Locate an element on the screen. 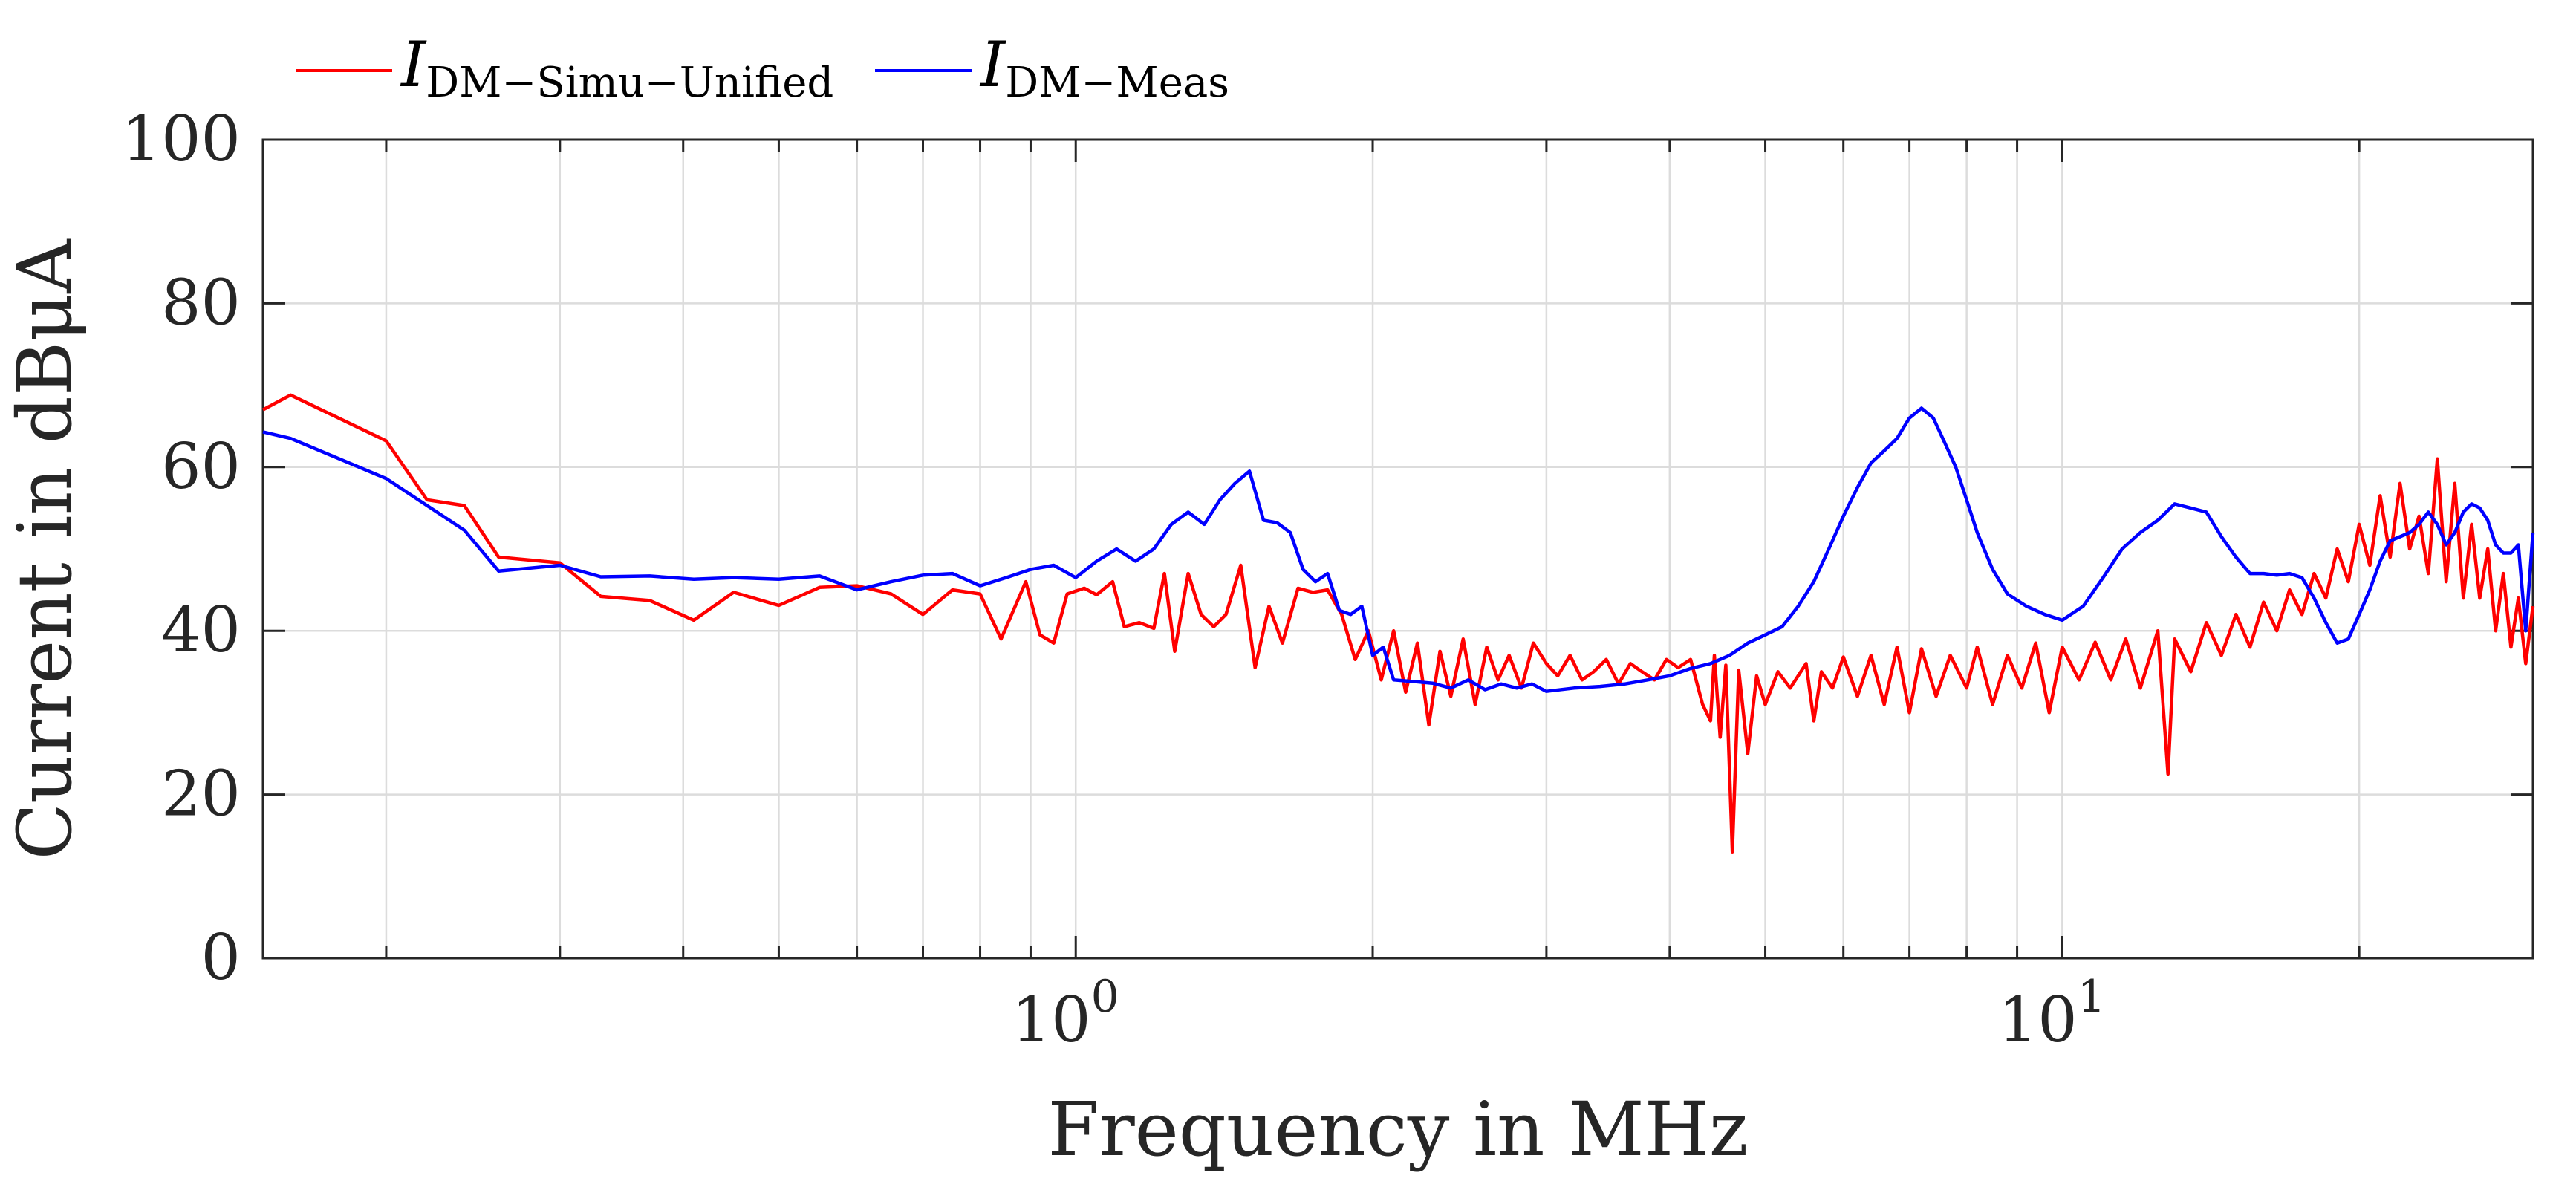 This screenshot has width=2576, height=1190. y-tick-label: 100 is located at coordinates (181, 139).